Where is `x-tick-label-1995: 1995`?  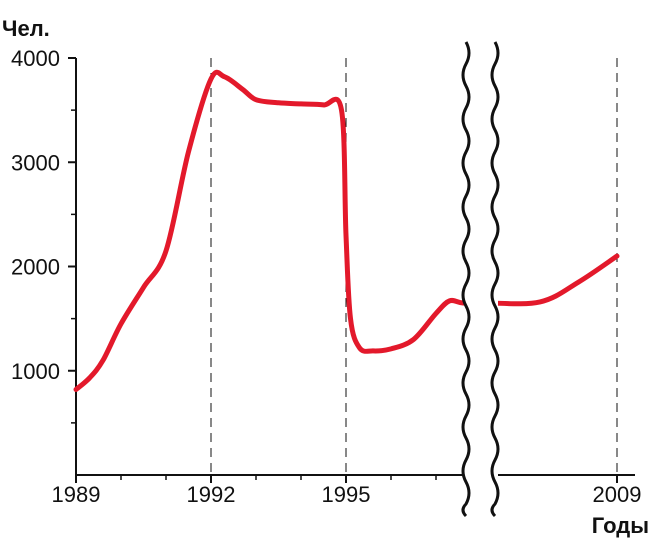
x-tick-label-1995: 1995 is located at coordinates (346, 494).